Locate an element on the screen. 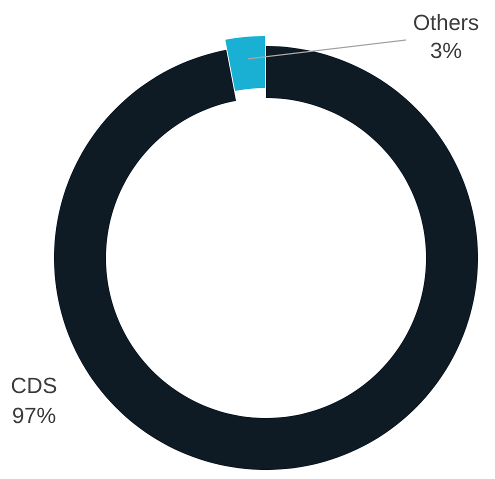 This screenshot has height=479, width=495. data-label: 3% is located at coordinates (446, 50).